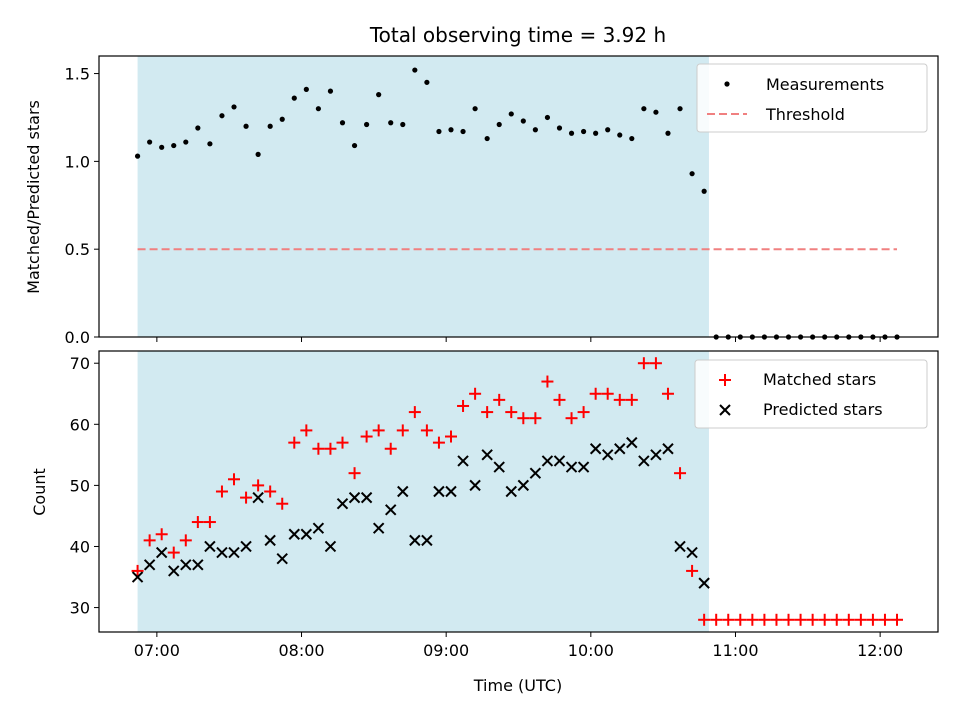  I want to click on x-tick-label: 11:00, so click(735, 650).